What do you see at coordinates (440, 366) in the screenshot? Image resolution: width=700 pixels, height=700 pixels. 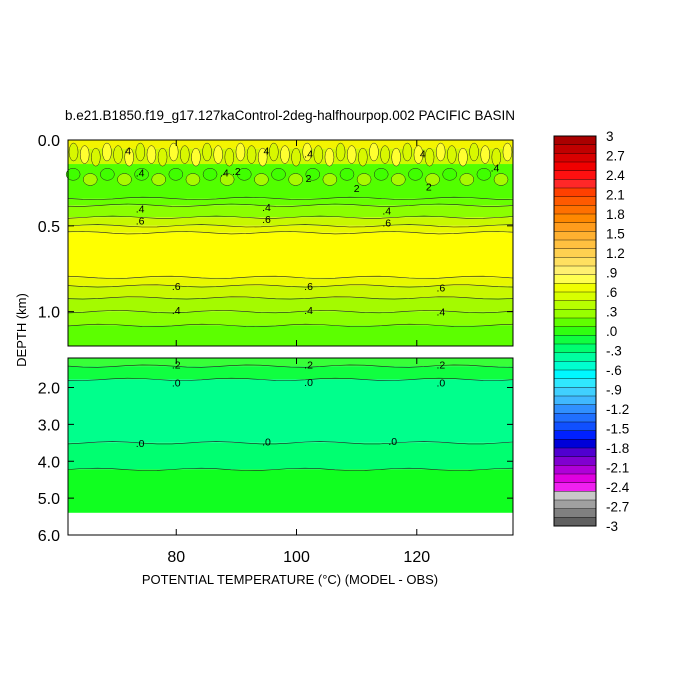 I see `contour-label: .2` at bounding box center [440, 366].